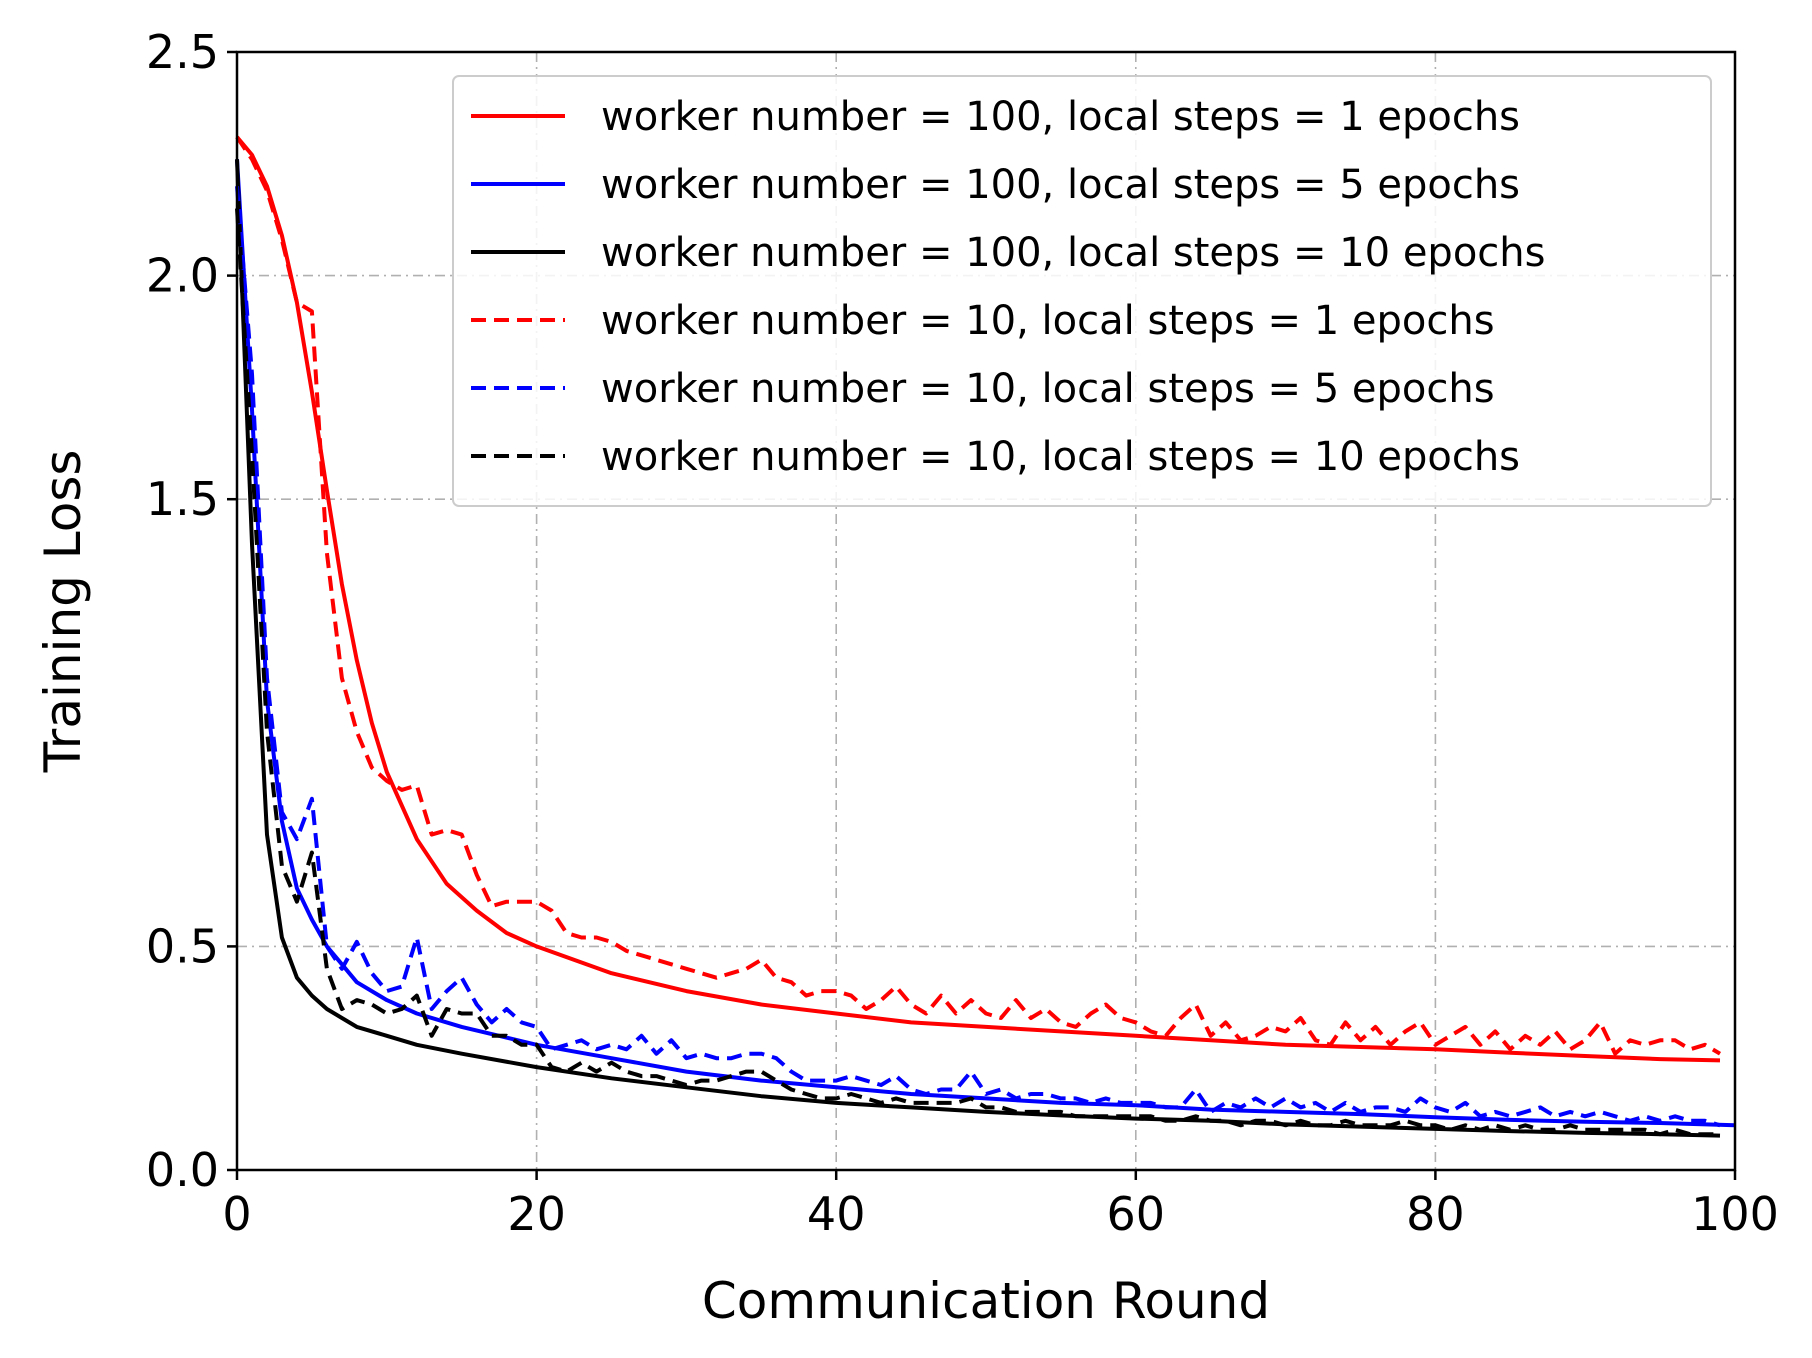 This screenshot has height=1358, width=1812. Describe the element at coordinates (536, 1214) in the screenshot. I see `x-tick-label: 20` at that location.